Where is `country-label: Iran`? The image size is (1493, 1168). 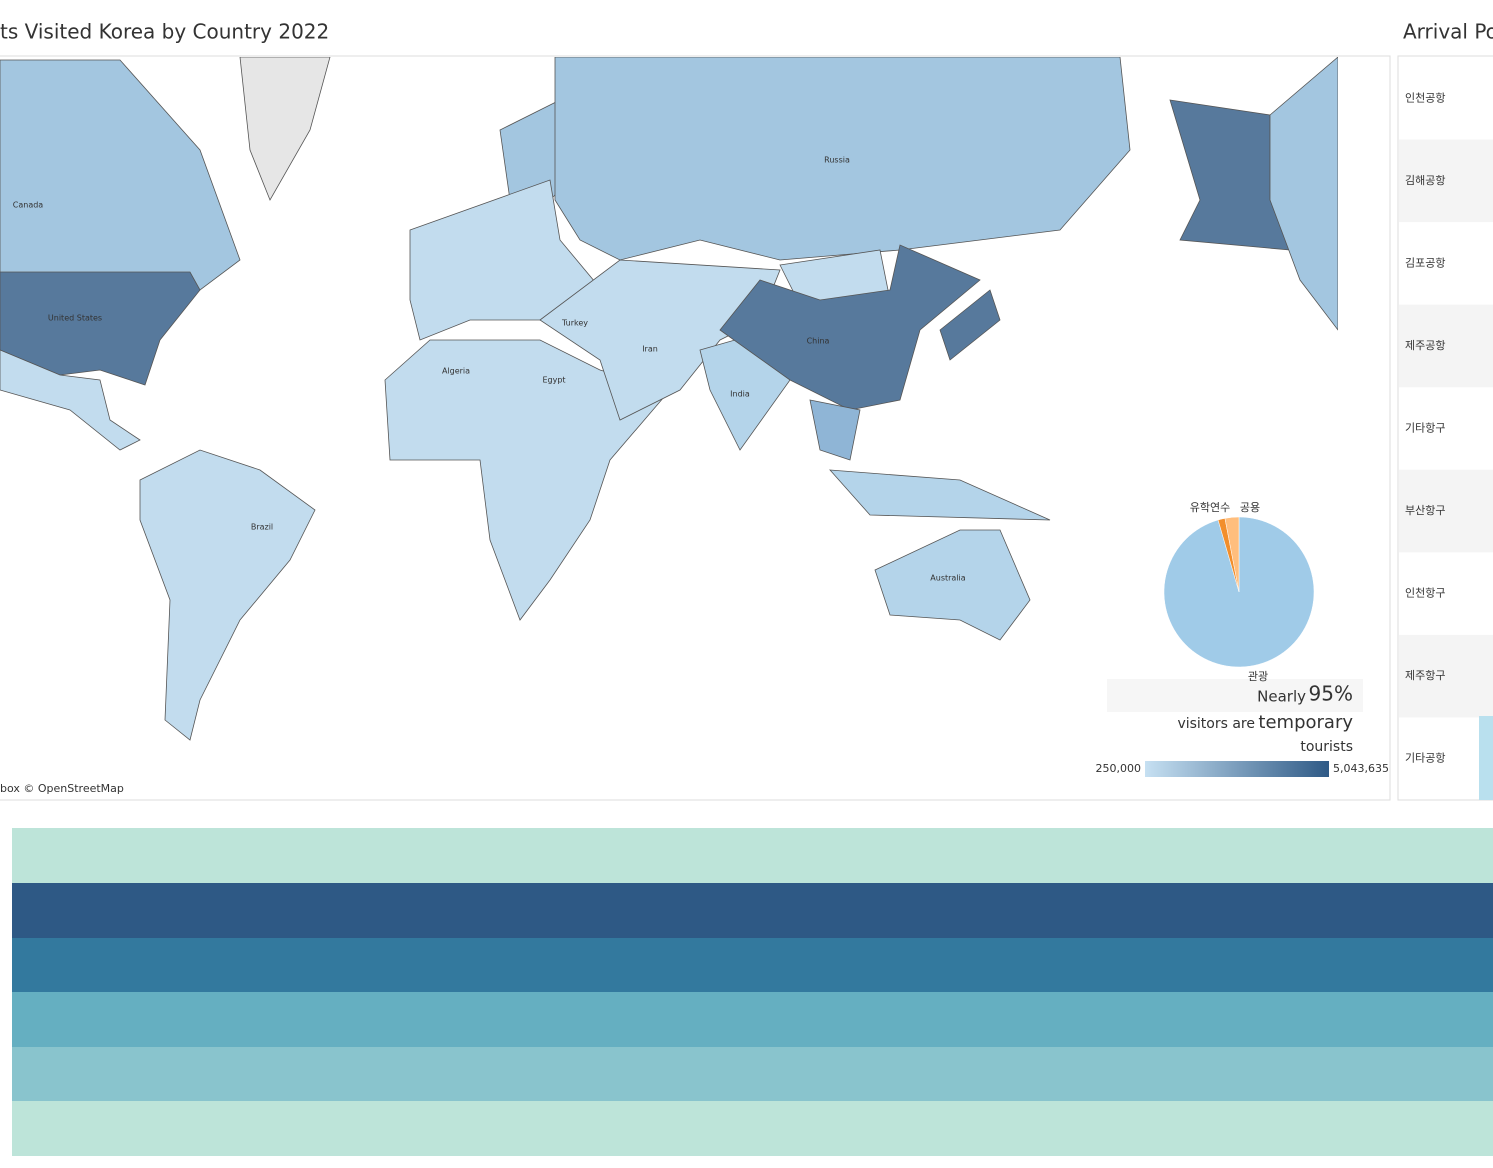
country-label: Iran is located at coordinates (650, 349).